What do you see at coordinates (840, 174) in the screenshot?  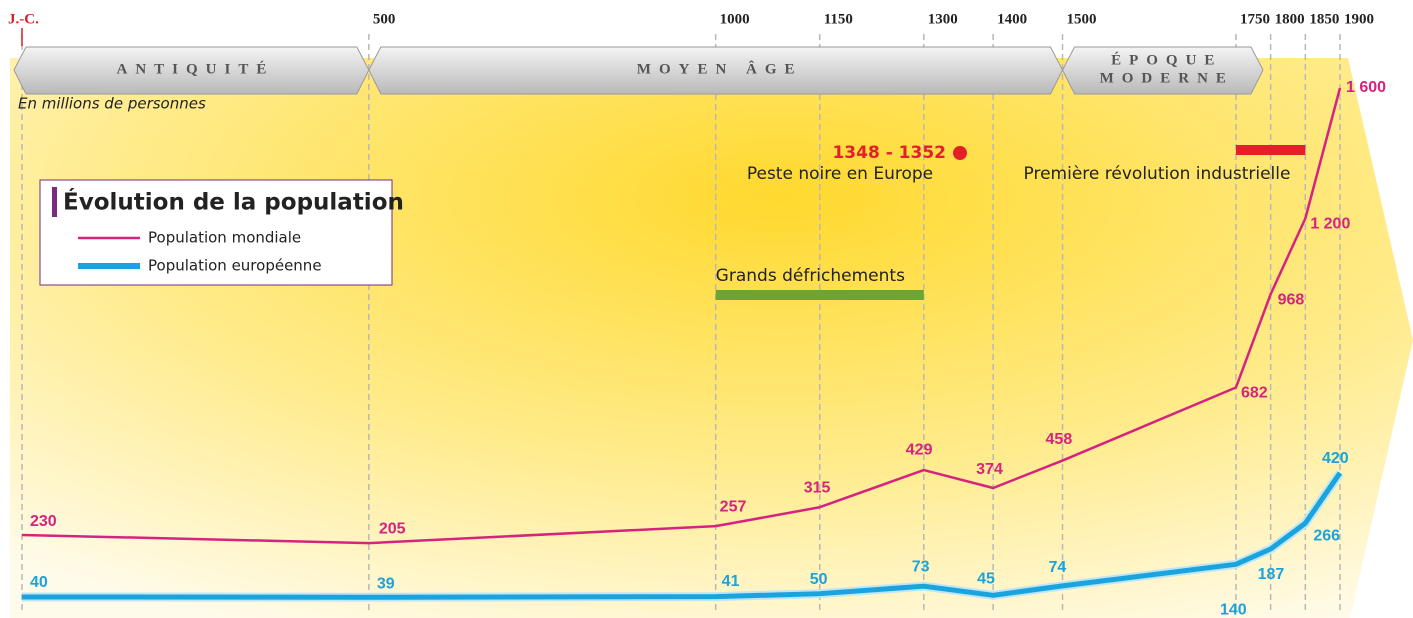 I see `event-label: Peste noire en Europe` at bounding box center [840, 174].